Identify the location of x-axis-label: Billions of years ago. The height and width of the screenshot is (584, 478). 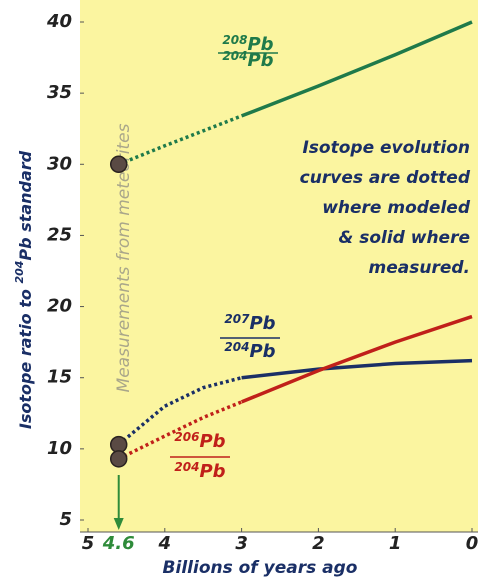
(260, 568).